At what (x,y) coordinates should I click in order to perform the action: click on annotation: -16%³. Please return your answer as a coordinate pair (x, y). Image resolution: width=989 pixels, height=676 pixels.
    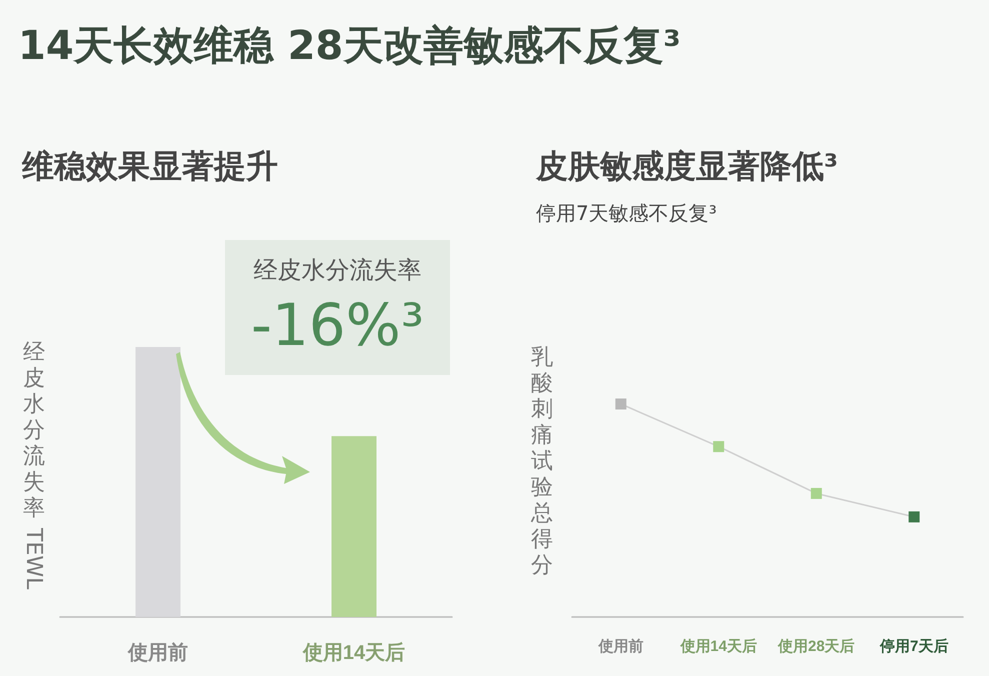
    Looking at the image, I should click on (338, 325).